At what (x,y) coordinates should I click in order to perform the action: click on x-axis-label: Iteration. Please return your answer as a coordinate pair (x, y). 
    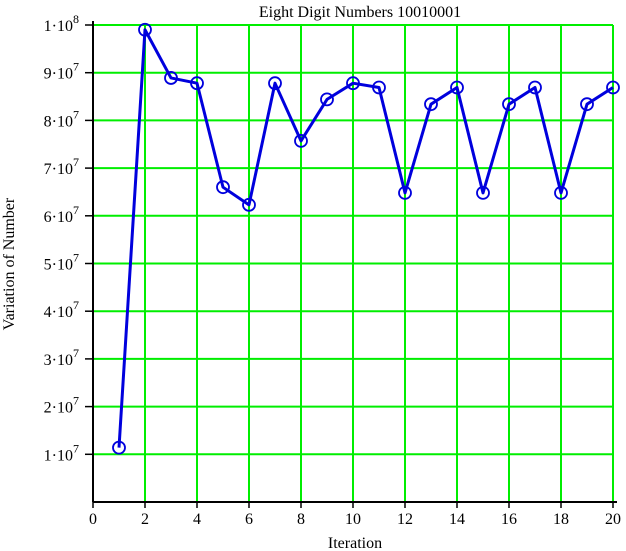
    Looking at the image, I should click on (355, 543).